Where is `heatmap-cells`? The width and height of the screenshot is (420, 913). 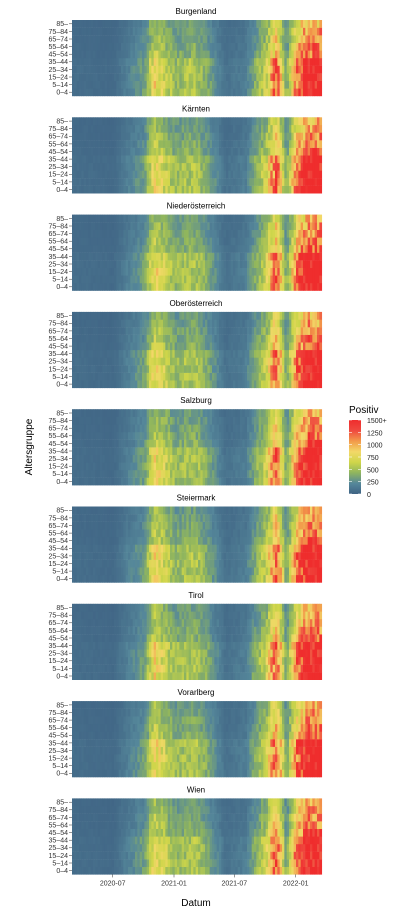 heatmap-cells is located at coordinates (197, 350).